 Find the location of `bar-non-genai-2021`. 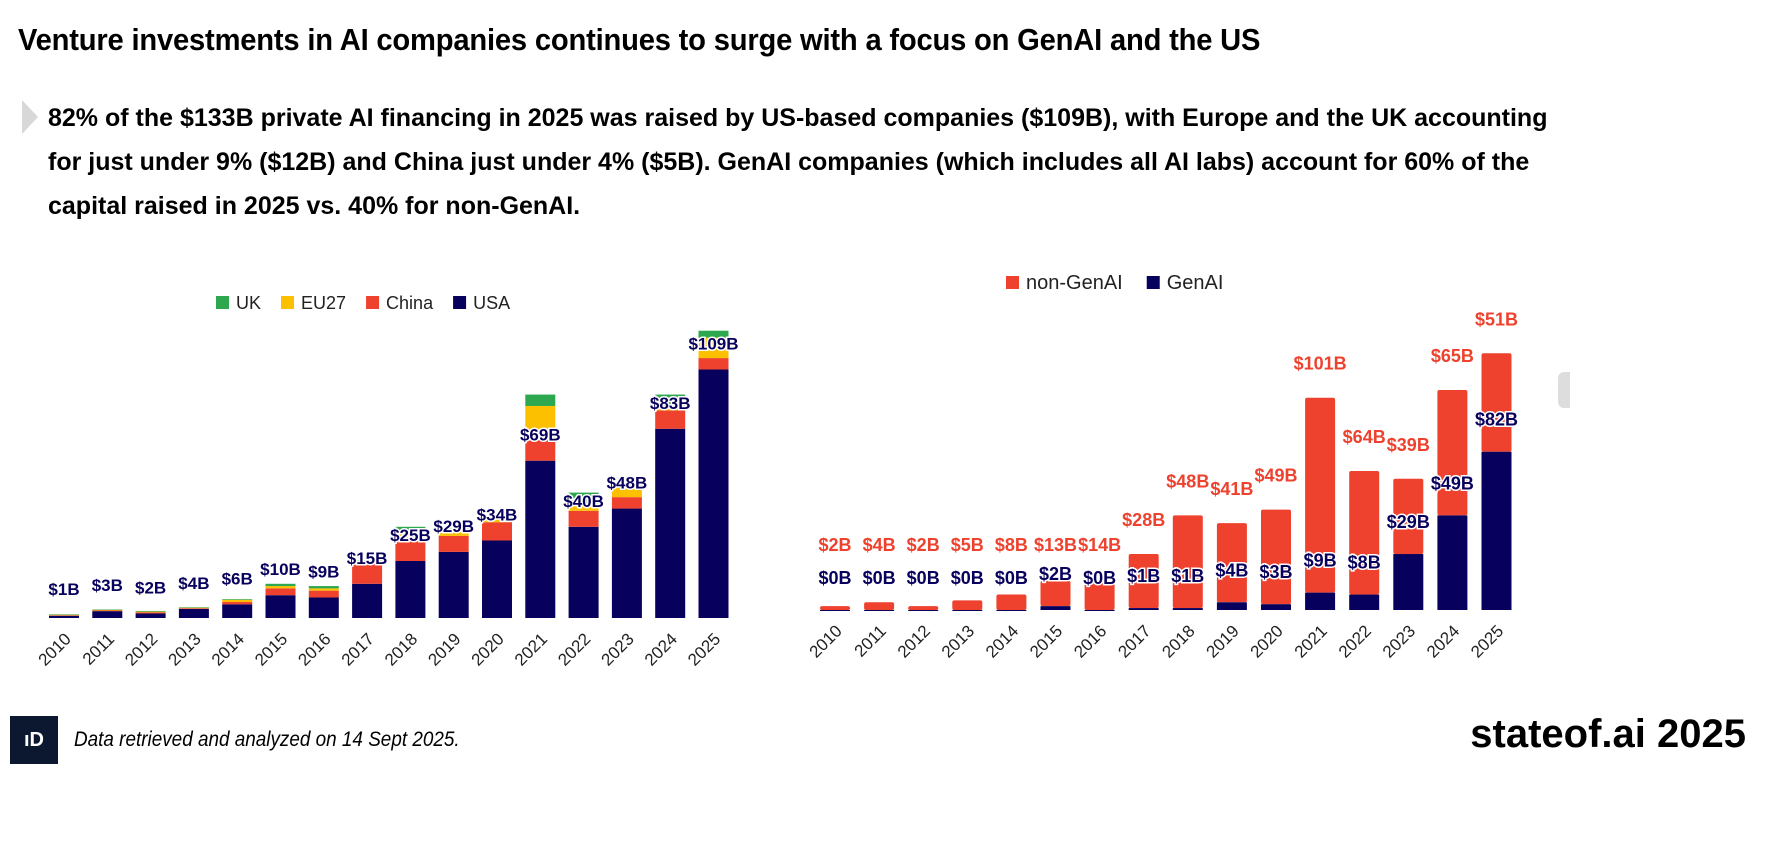

bar-non-genai-2021 is located at coordinates (1320, 495).